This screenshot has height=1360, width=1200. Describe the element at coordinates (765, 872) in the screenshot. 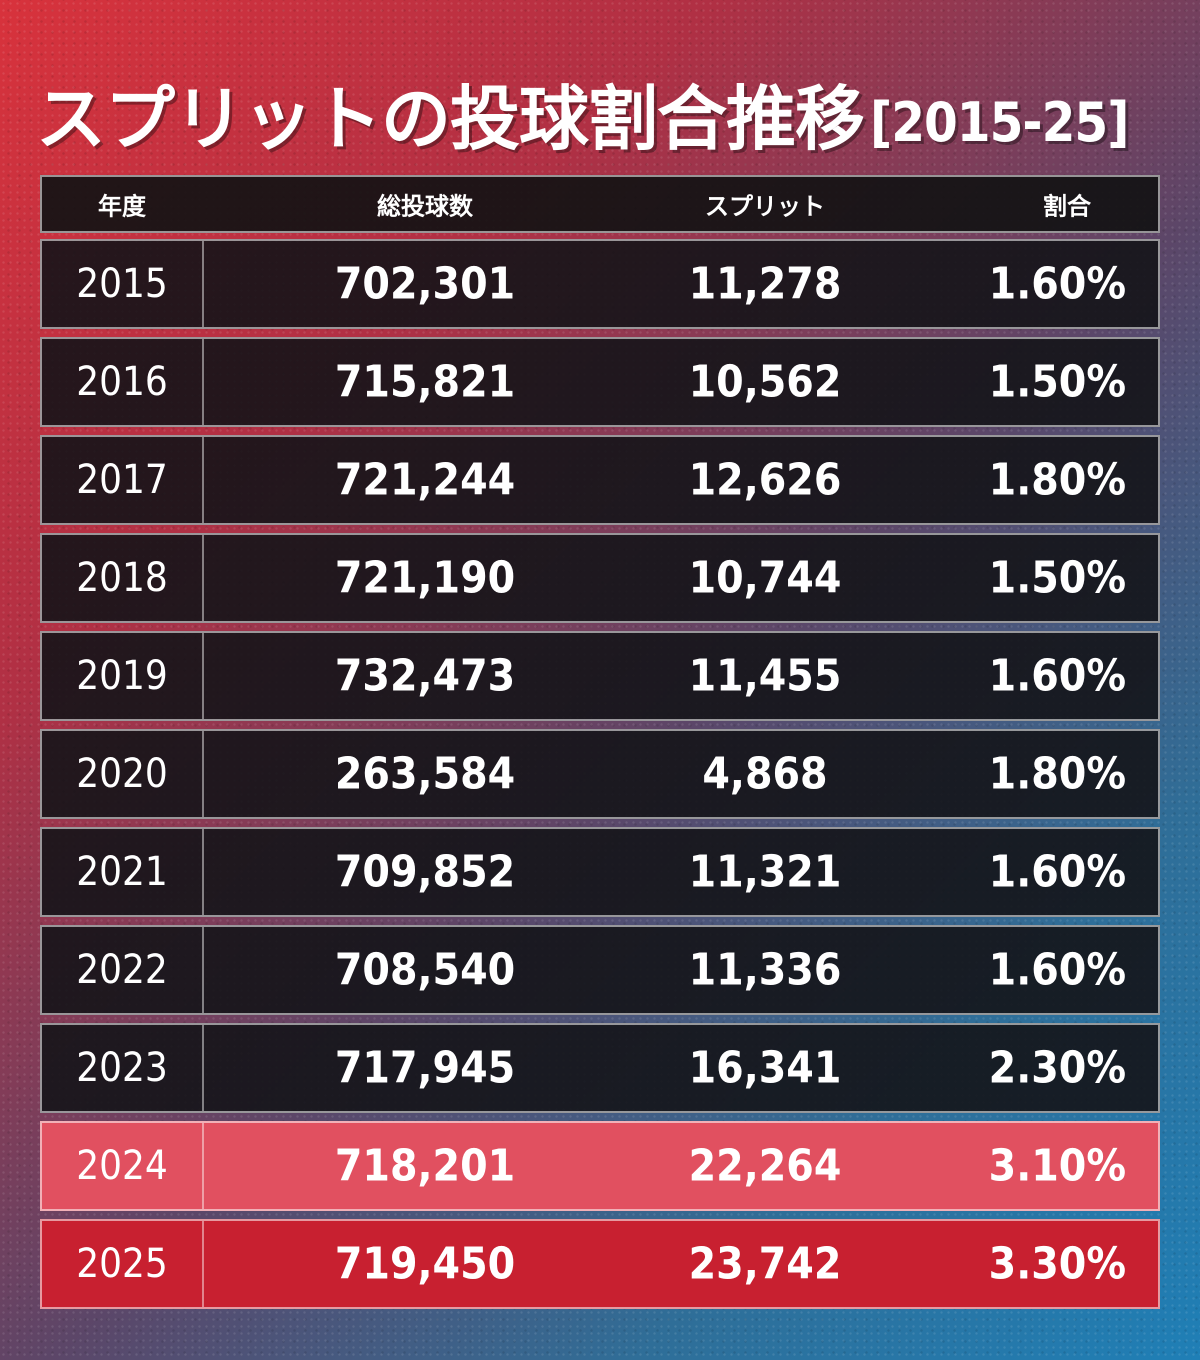

I see `cell-split-count: 11,321` at that location.